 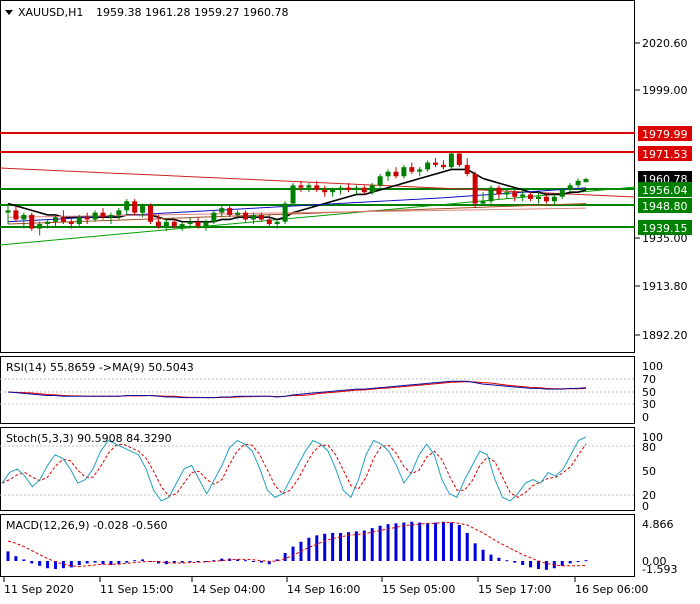 What do you see at coordinates (654, 561) in the screenshot?
I see `macd-tick-0: 0.00` at bounding box center [654, 561].